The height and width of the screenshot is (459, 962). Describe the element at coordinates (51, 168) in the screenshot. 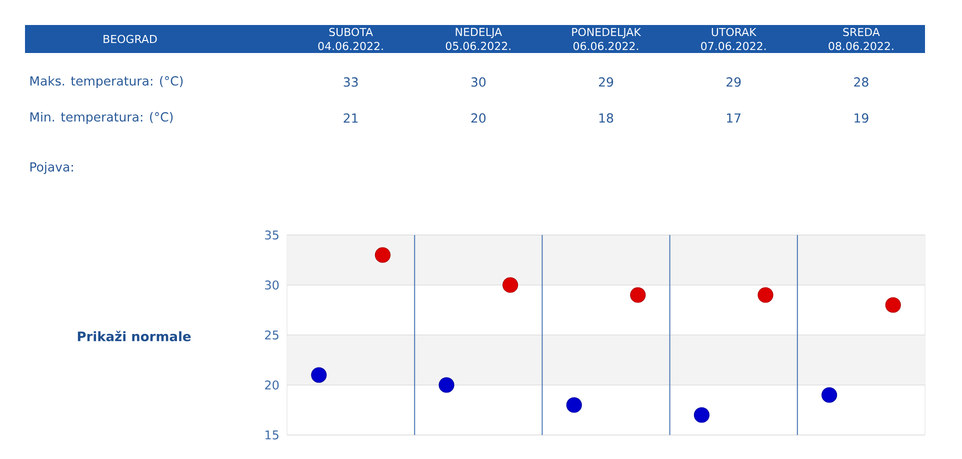

I see `text: Pojava:` at that location.